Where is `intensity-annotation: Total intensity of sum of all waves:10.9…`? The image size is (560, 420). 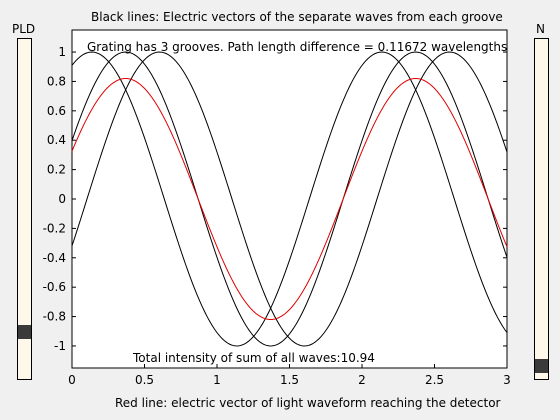 intensity-annotation: Total intensity of sum of all waves:10.9… is located at coordinates (253, 358).